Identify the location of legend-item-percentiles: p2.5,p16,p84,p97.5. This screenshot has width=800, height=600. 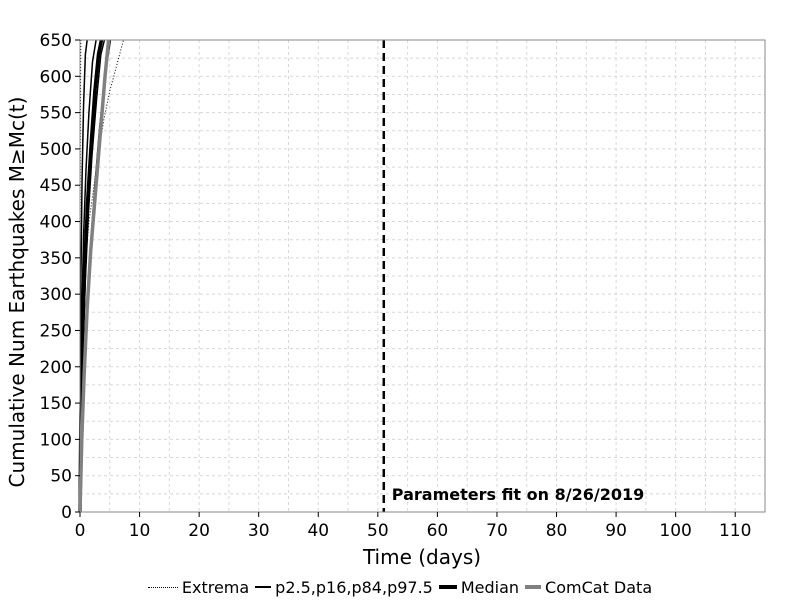
(344, 587).